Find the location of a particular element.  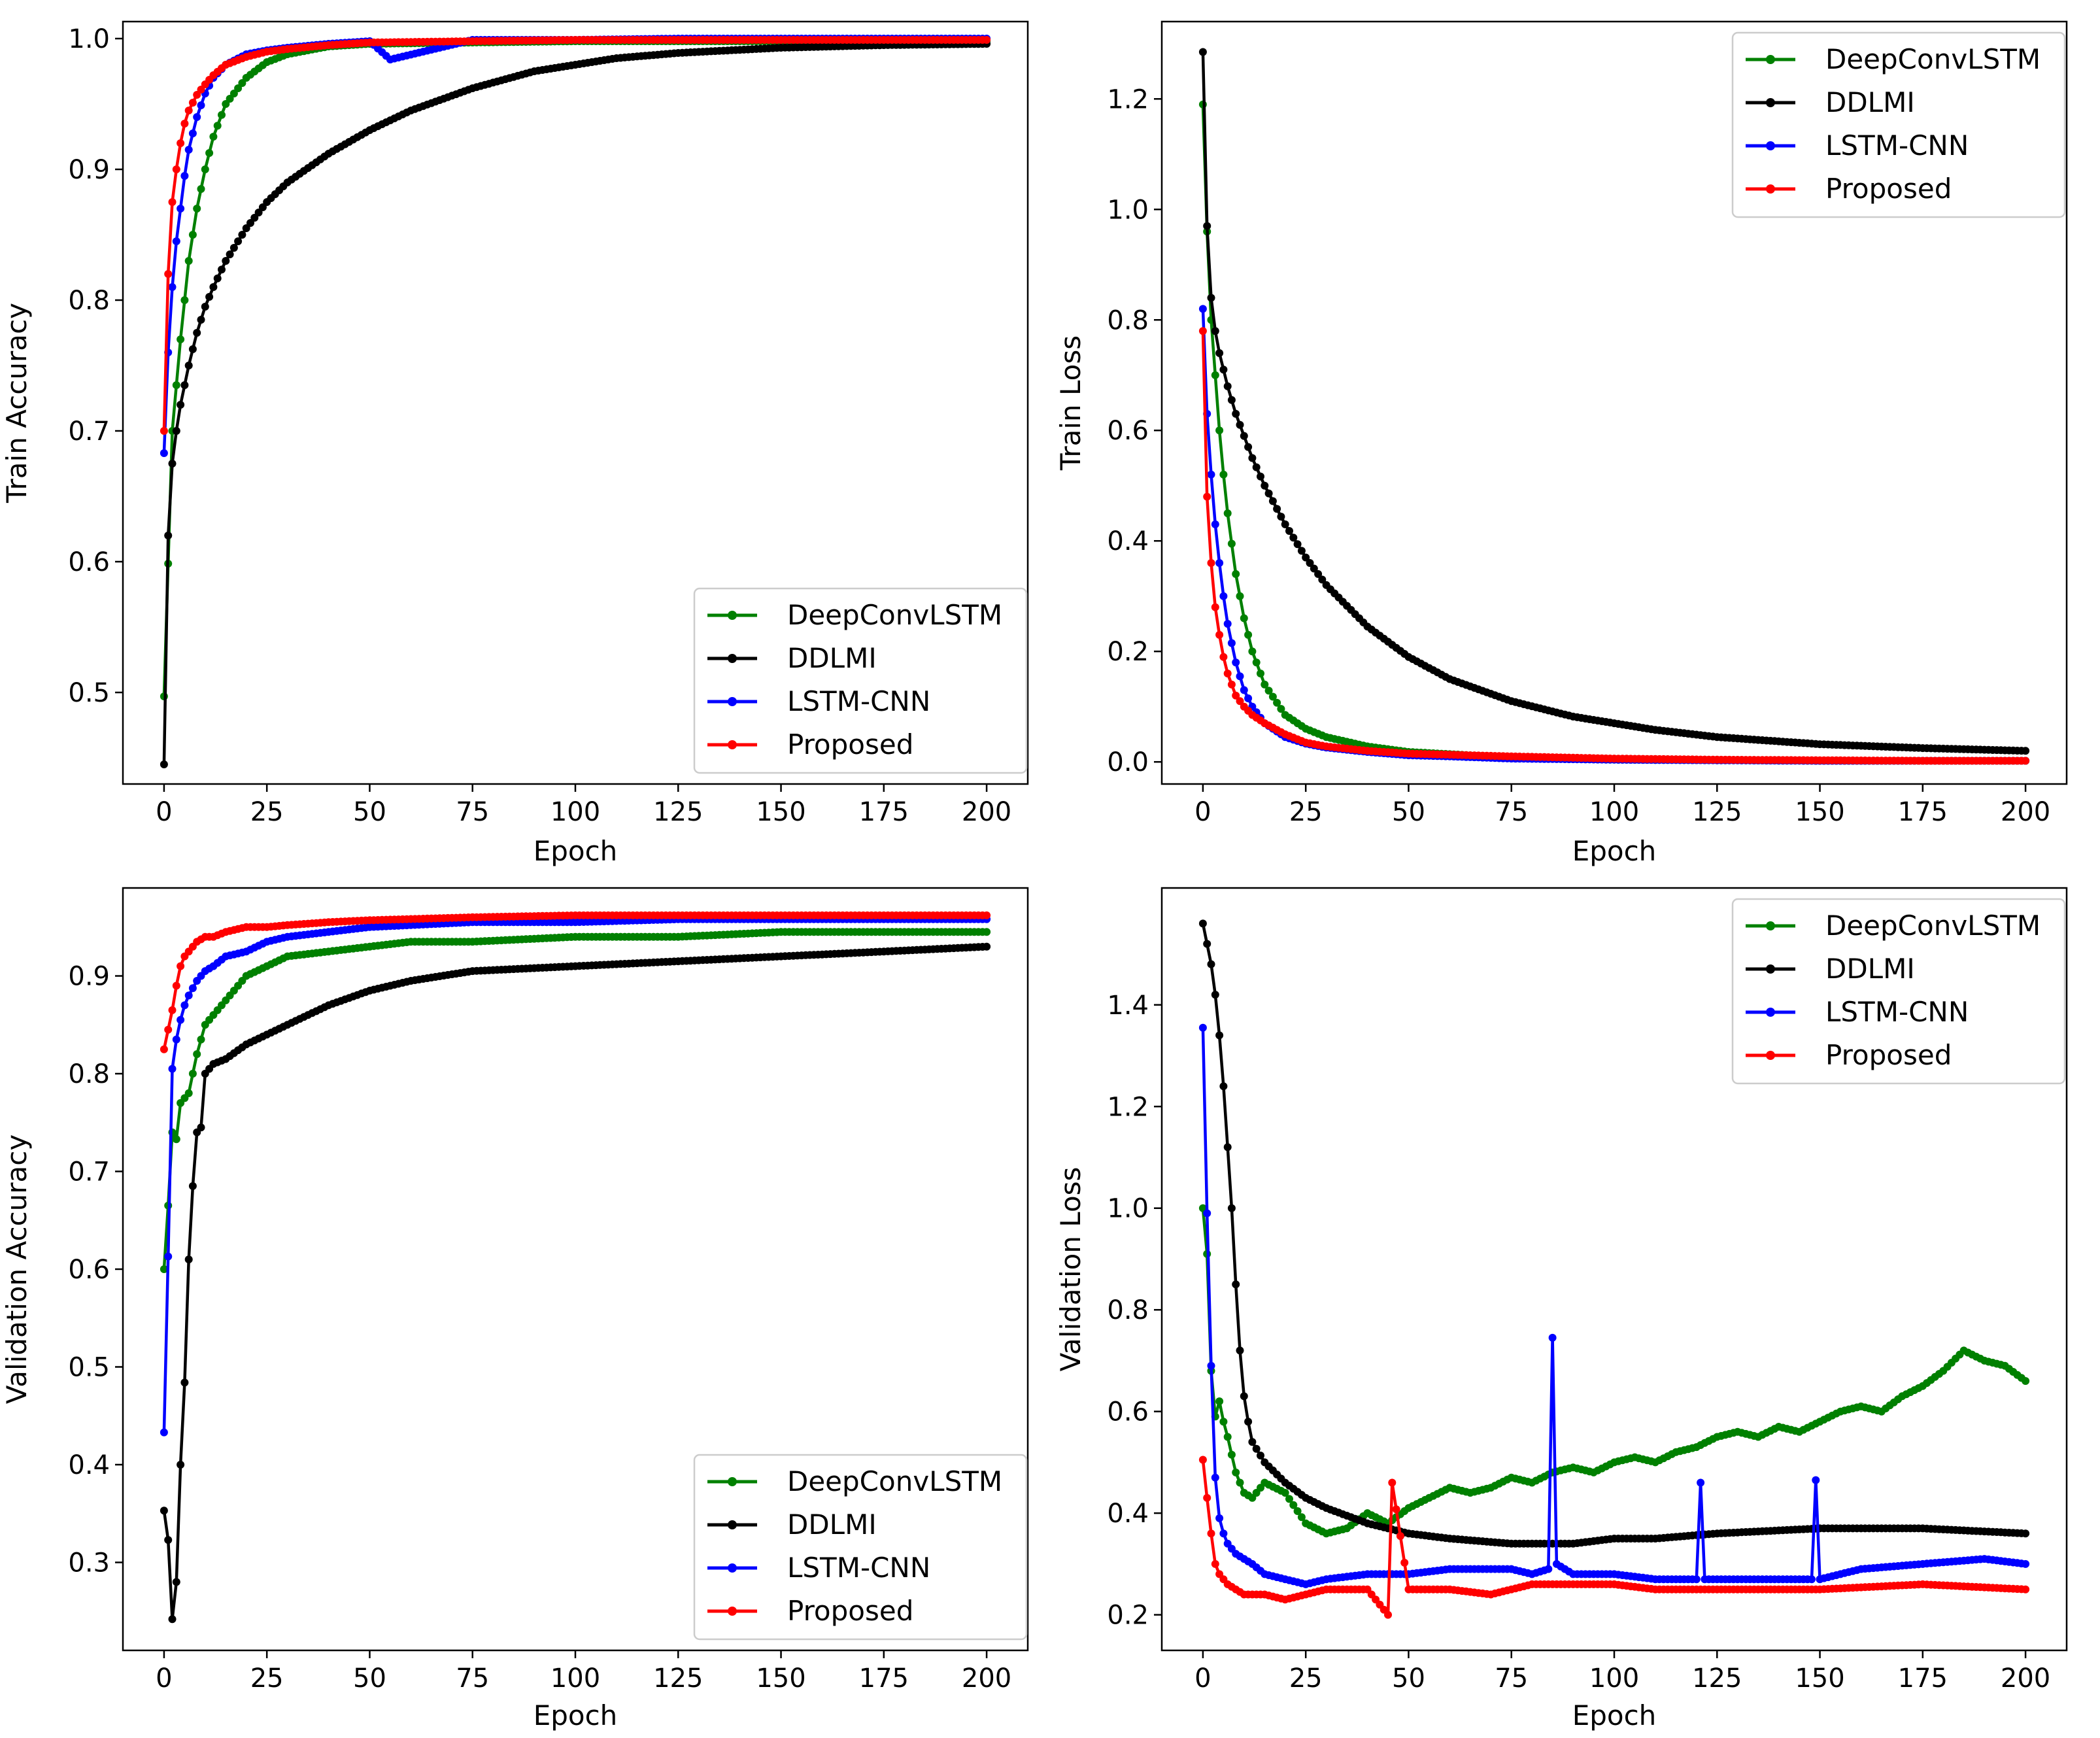

legend-marker-ddlmi is located at coordinates (732, 1524).